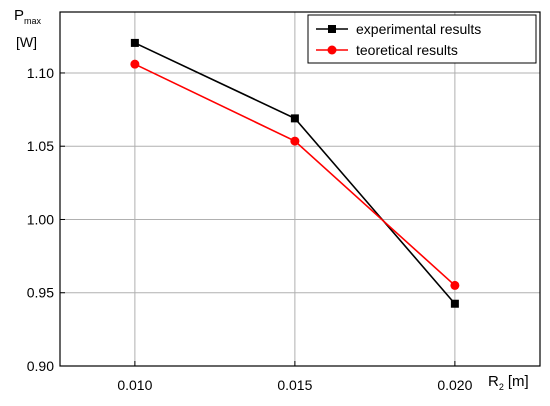 This screenshot has width=550, height=406. What do you see at coordinates (40, 146) in the screenshot?
I see `y-tick-label: 1.05` at bounding box center [40, 146].